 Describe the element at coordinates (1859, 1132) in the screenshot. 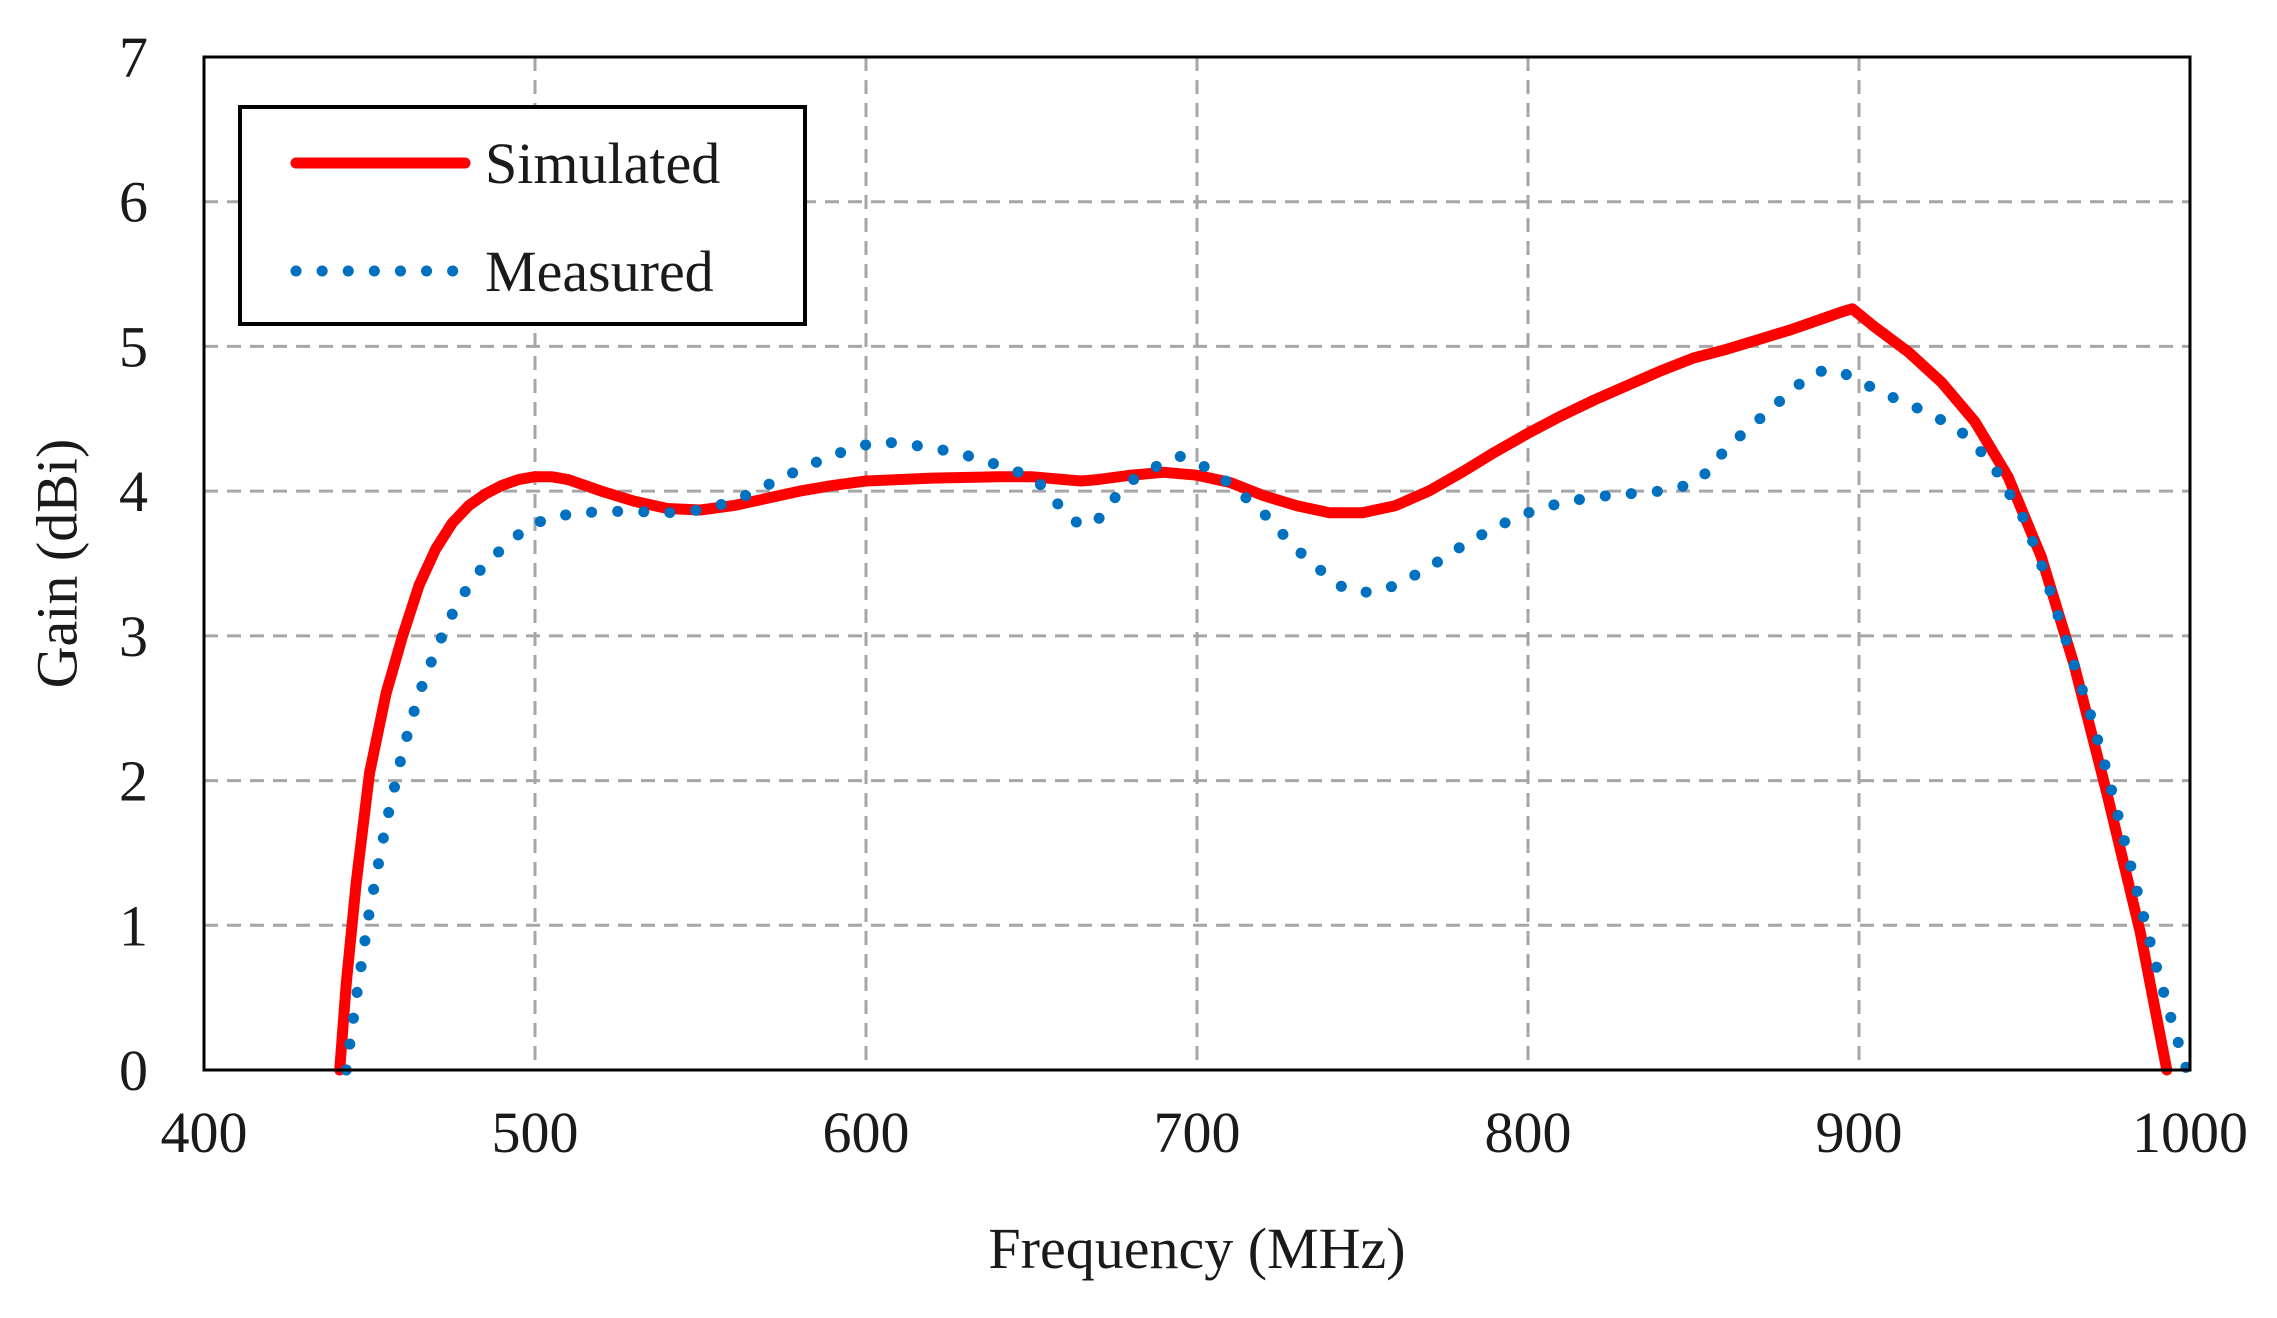

I see `x-tick-label: 900` at that location.